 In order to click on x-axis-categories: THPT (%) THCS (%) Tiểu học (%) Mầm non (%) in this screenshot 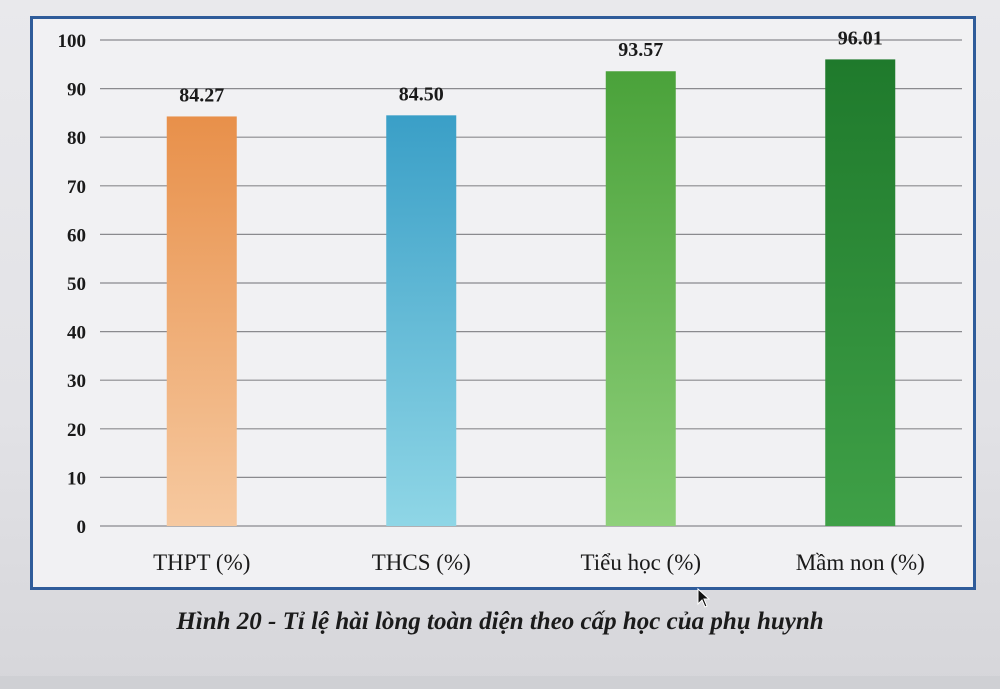, I will do `click(539, 562)`.